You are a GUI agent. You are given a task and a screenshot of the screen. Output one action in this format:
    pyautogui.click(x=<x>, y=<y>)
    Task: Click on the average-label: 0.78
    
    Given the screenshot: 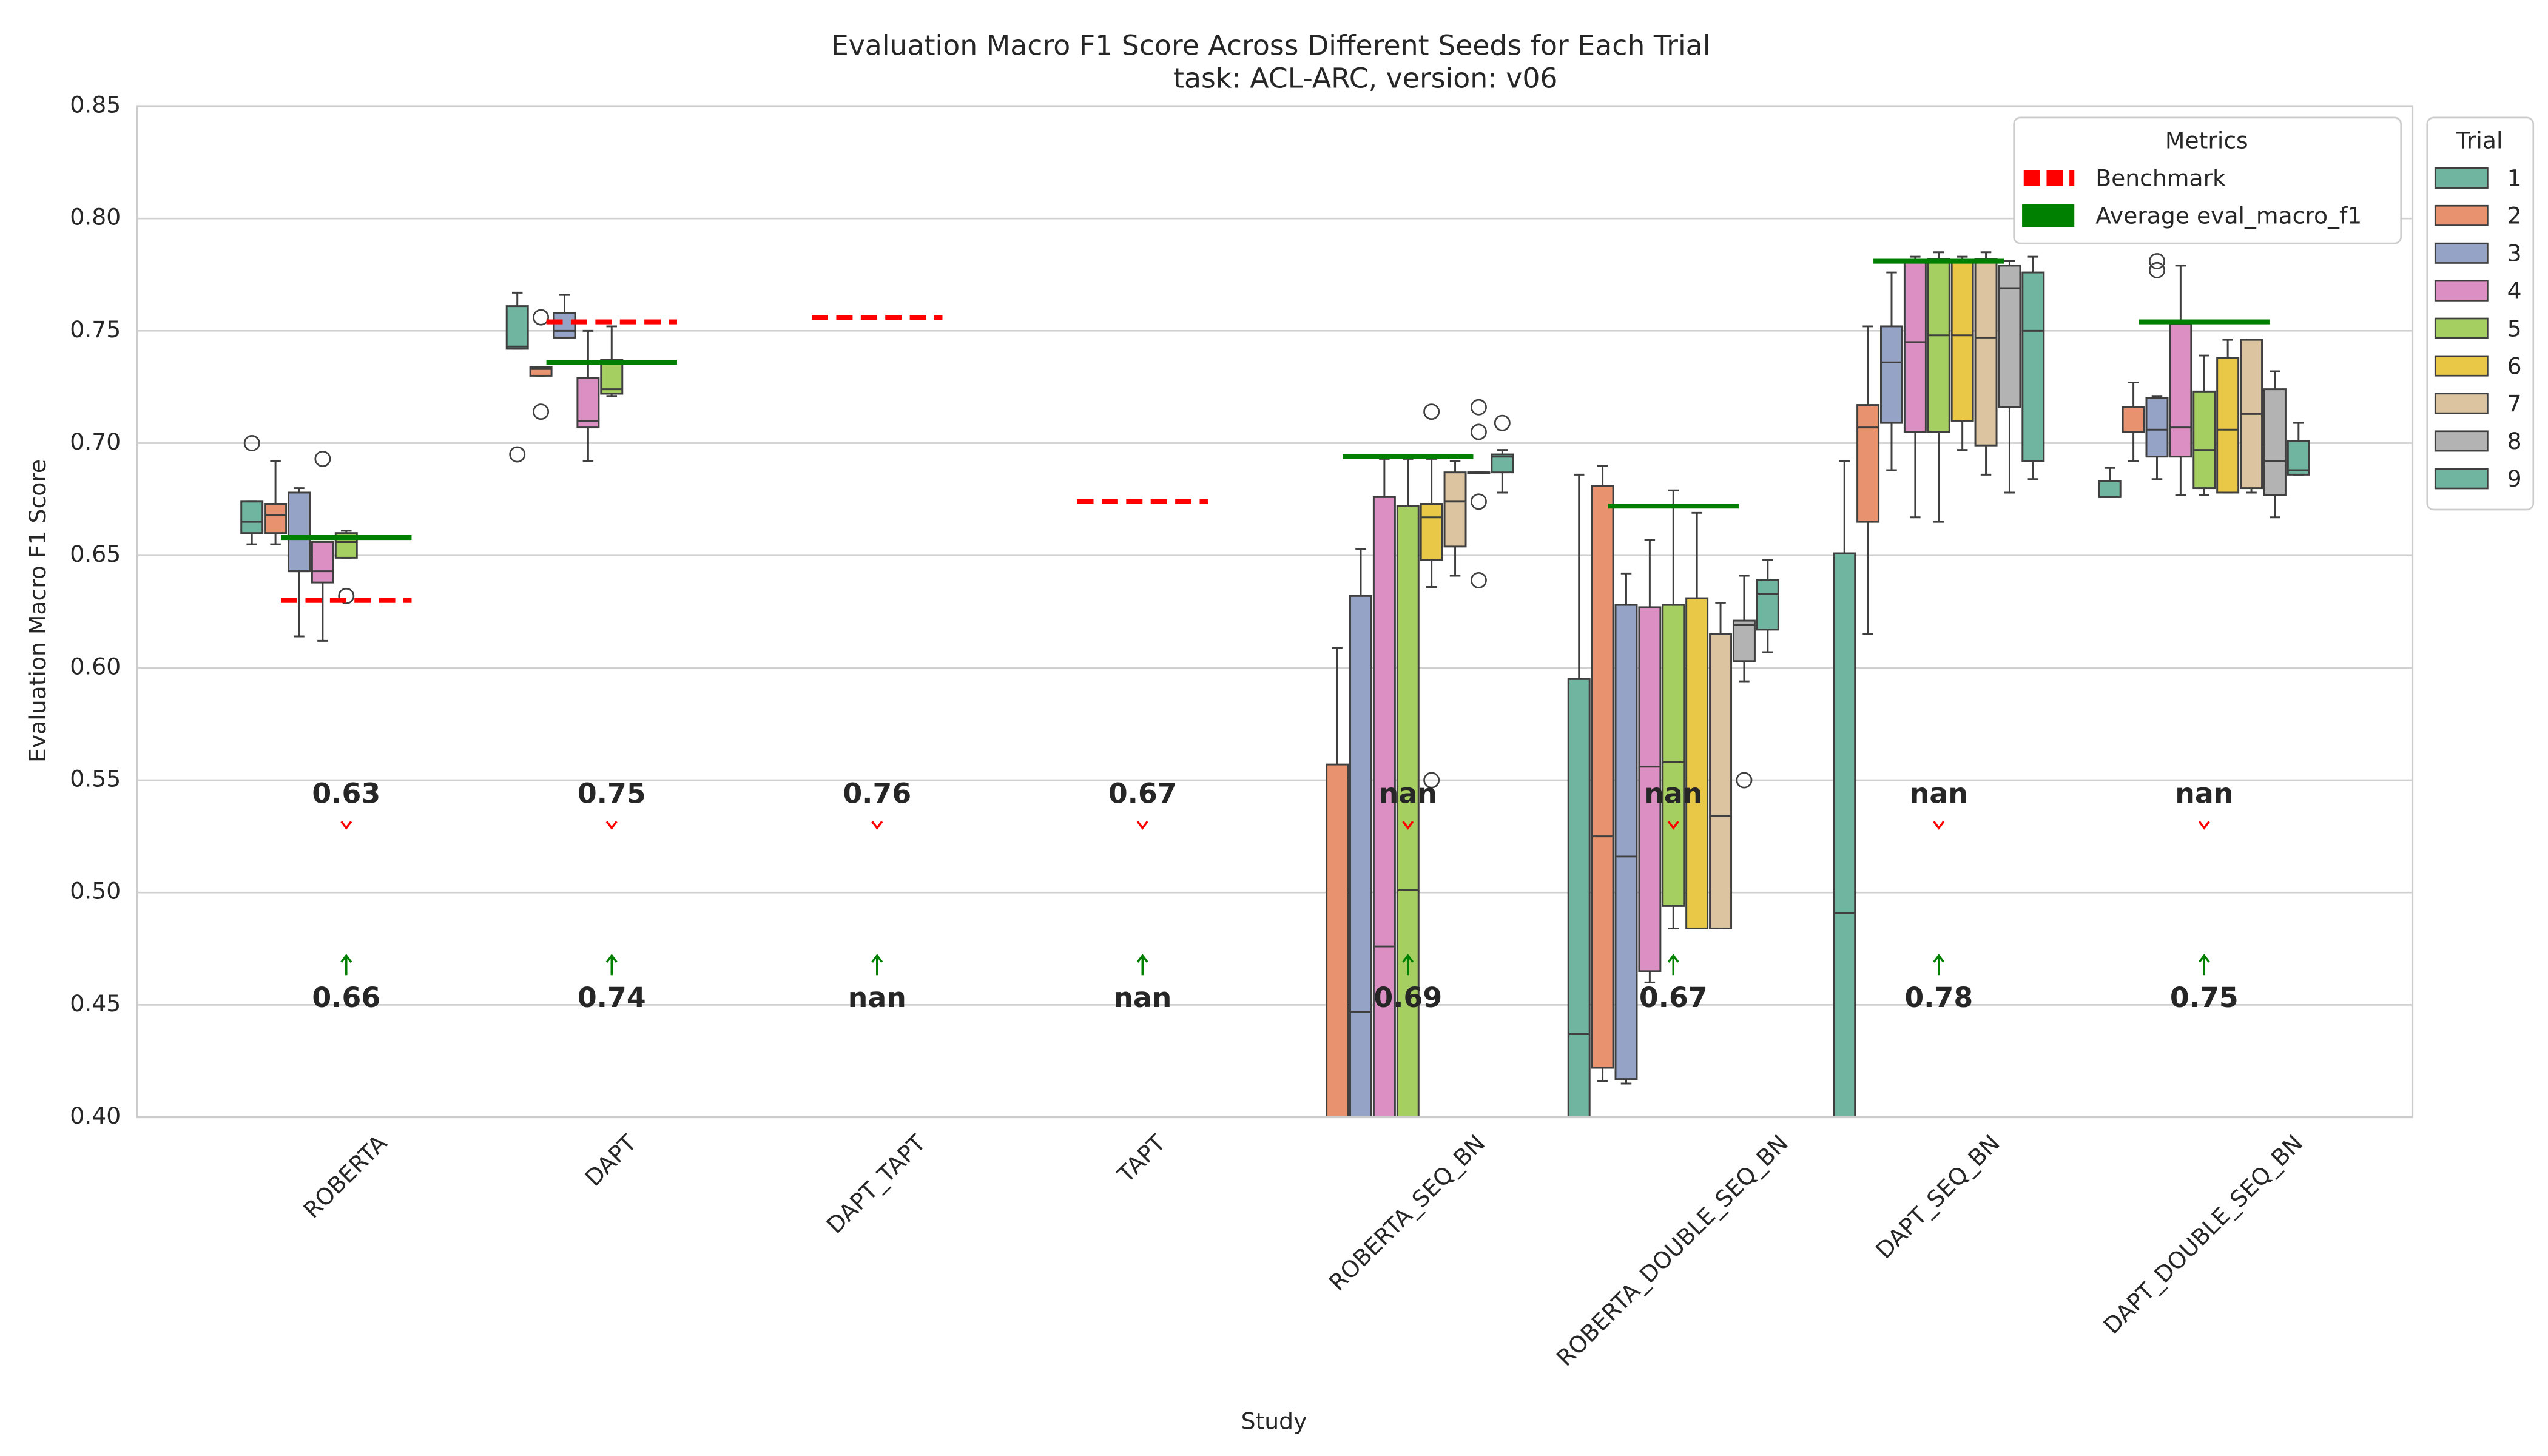 What is the action you would take?
    pyautogui.click(x=1938, y=998)
    